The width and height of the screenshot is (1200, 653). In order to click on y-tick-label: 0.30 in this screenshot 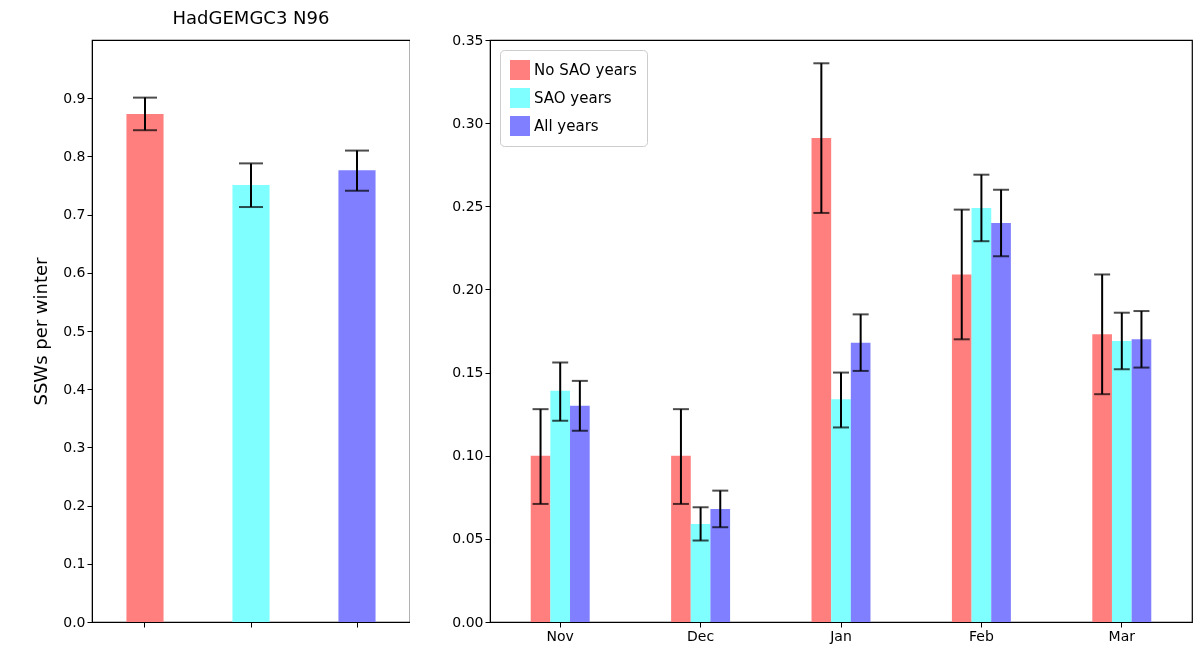, I will do `click(468, 122)`.